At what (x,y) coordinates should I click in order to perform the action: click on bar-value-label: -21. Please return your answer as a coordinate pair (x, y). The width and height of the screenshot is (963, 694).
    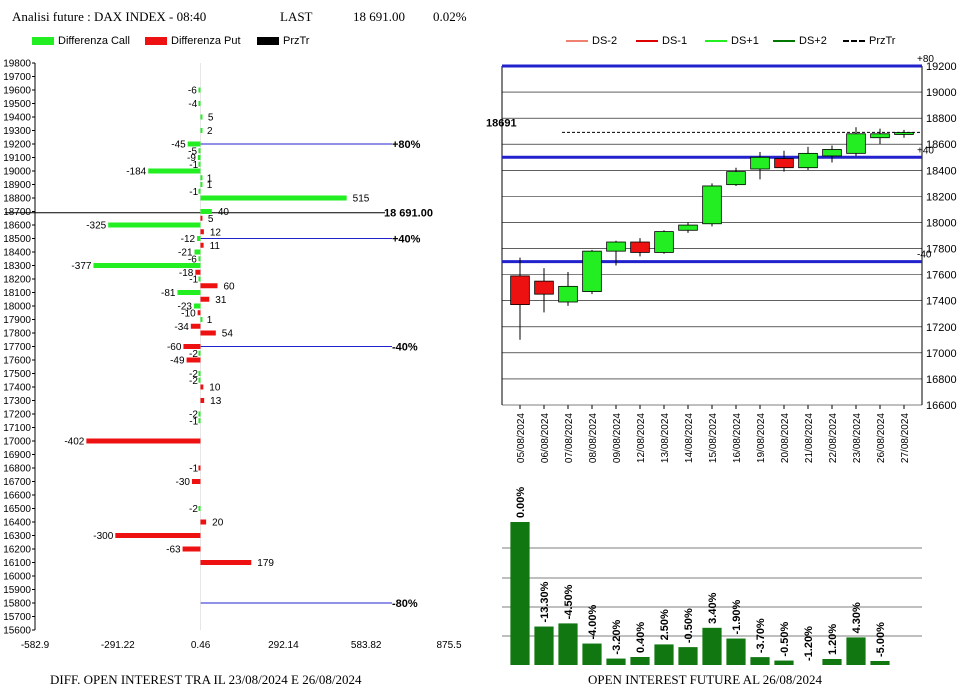
    Looking at the image, I should click on (185, 253).